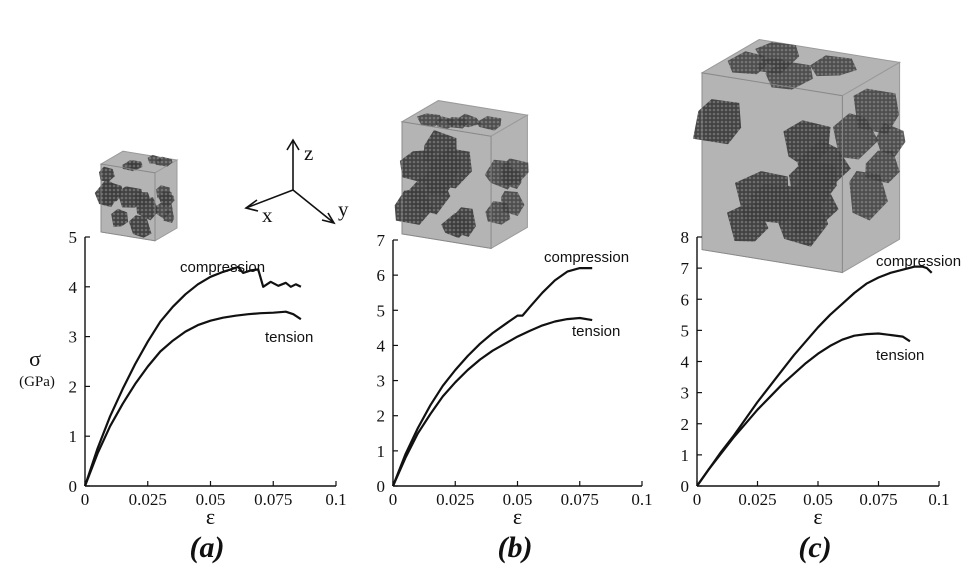 Image resolution: width=968 pixels, height=565 pixels. I want to click on triad-z-label: z, so click(308, 153).